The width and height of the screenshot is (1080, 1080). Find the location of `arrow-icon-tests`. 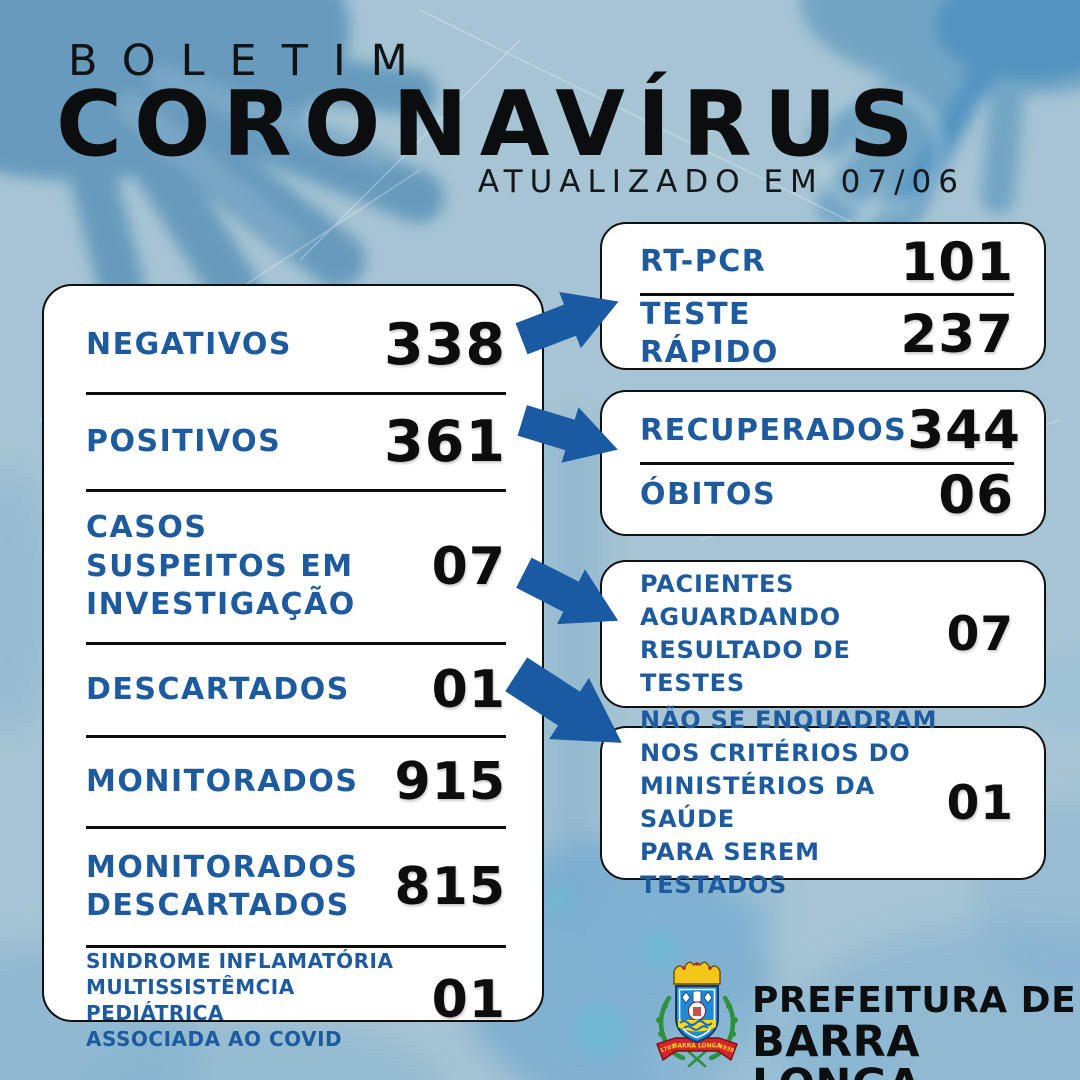

arrow-icon-tests is located at coordinates (567, 323).